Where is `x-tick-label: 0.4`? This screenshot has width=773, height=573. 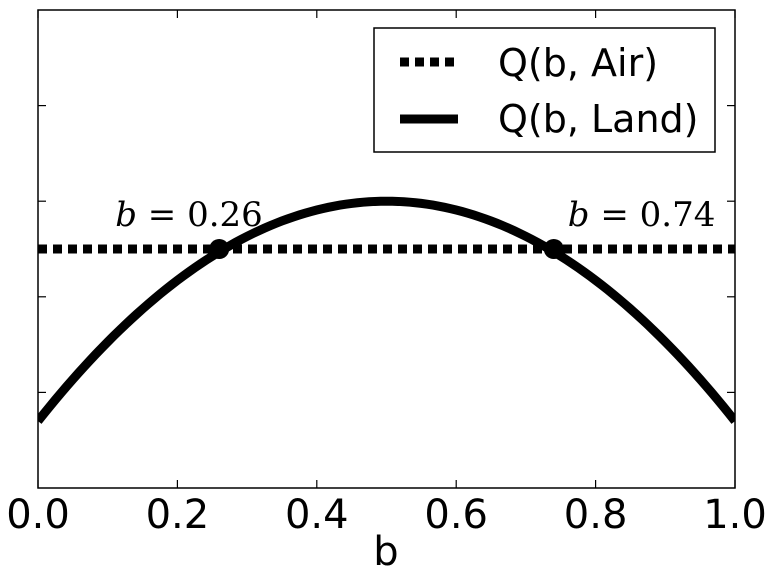
x-tick-label: 0.4 is located at coordinates (317, 515).